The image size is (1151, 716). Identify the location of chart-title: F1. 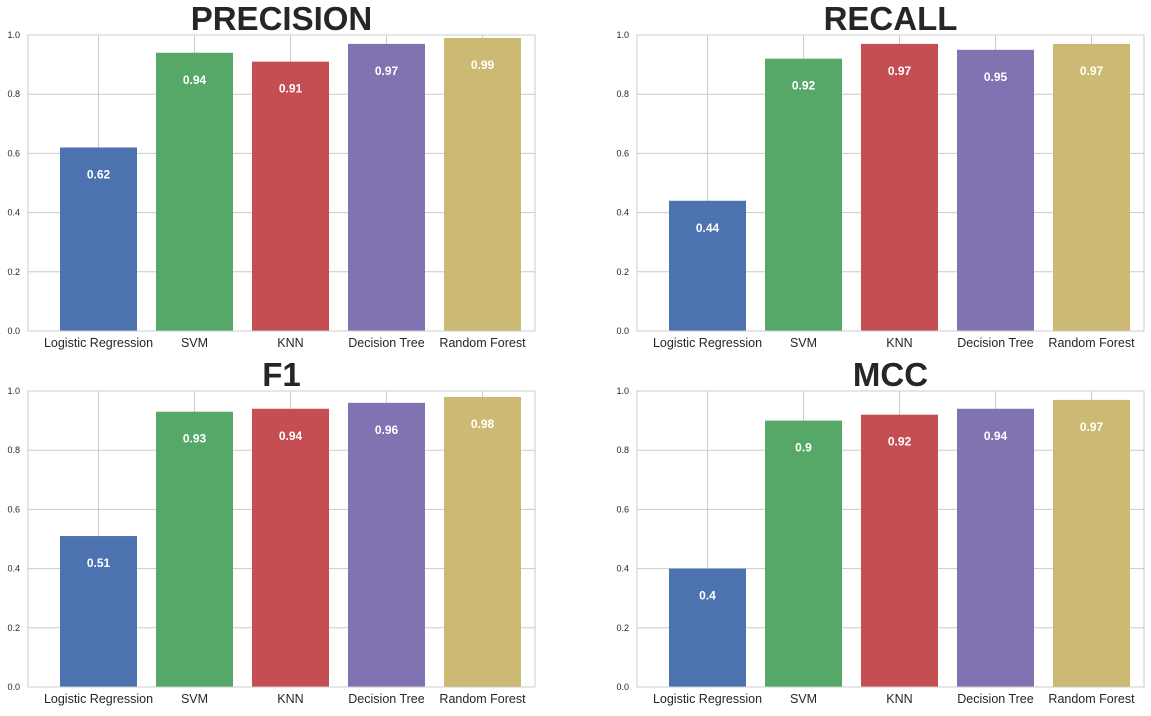
(281, 374).